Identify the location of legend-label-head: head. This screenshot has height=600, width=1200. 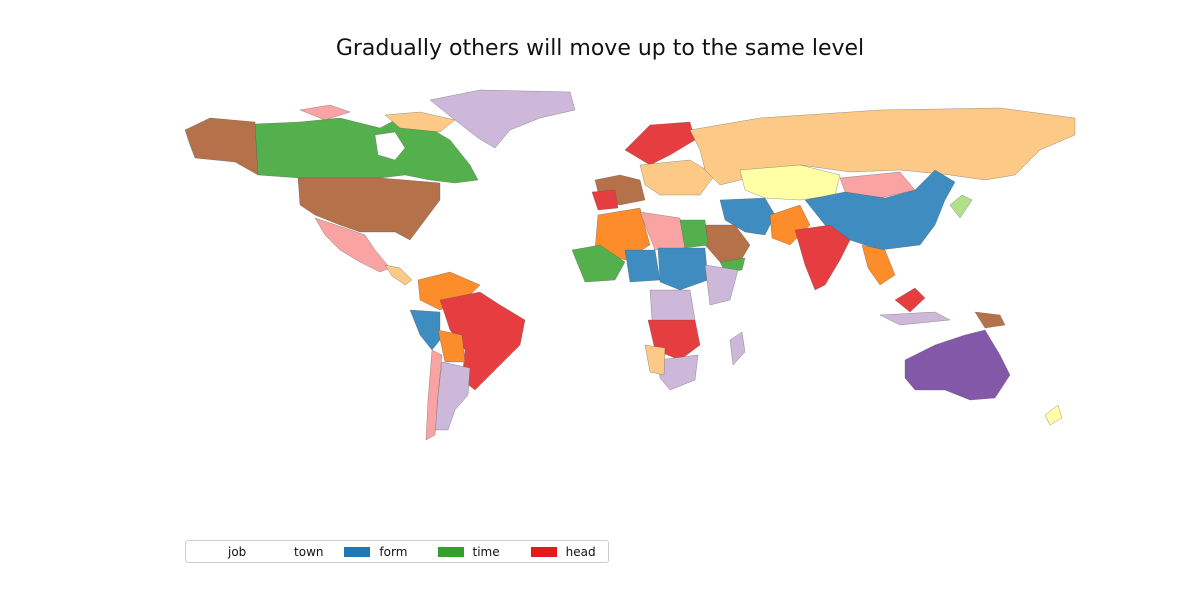
(580, 551).